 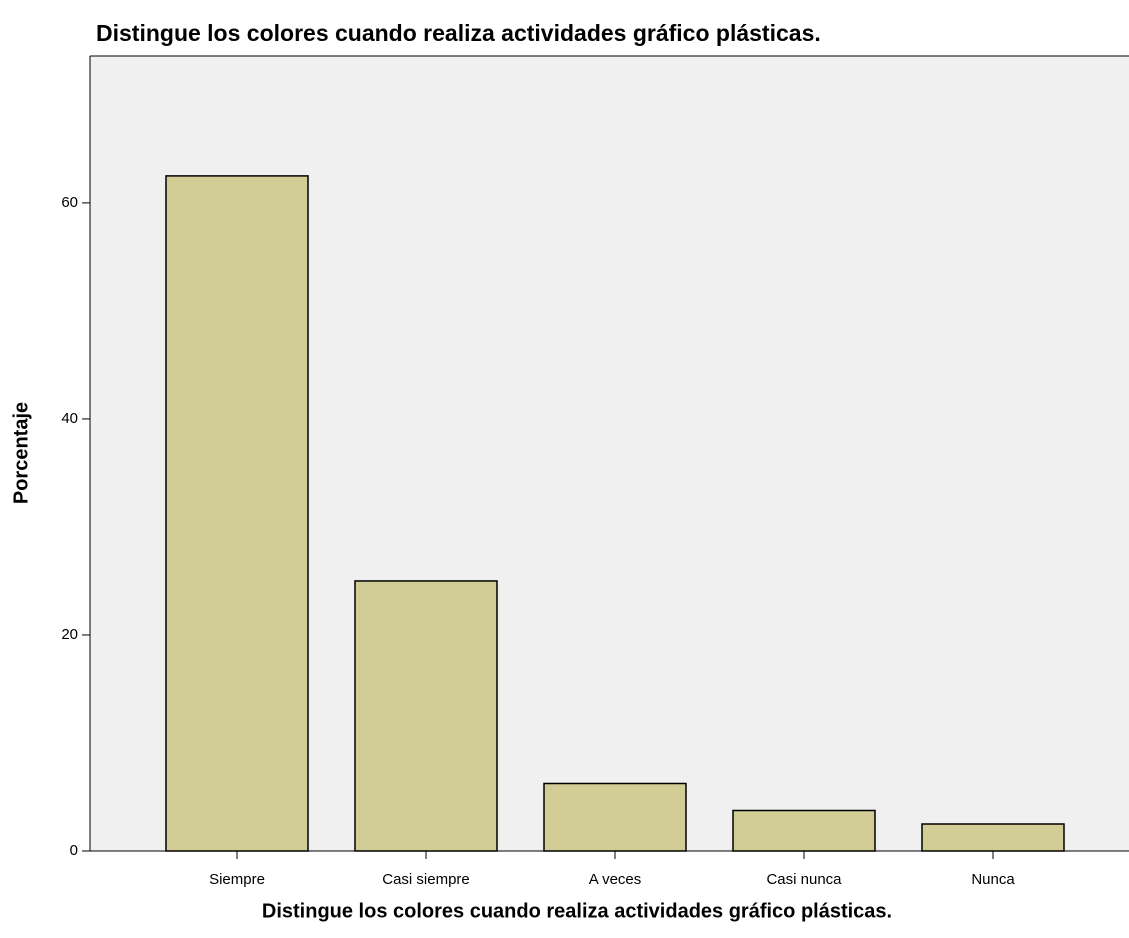 I want to click on x-tick-label: Nunca, so click(x=993, y=879).